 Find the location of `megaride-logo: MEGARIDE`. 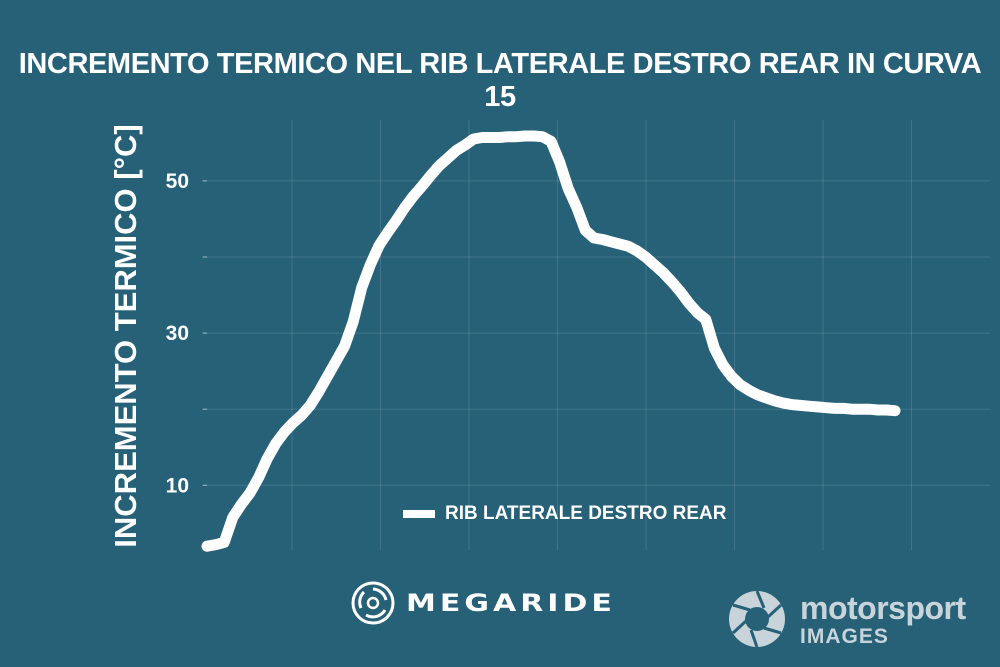

megaride-logo: MEGARIDE is located at coordinates (483, 603).